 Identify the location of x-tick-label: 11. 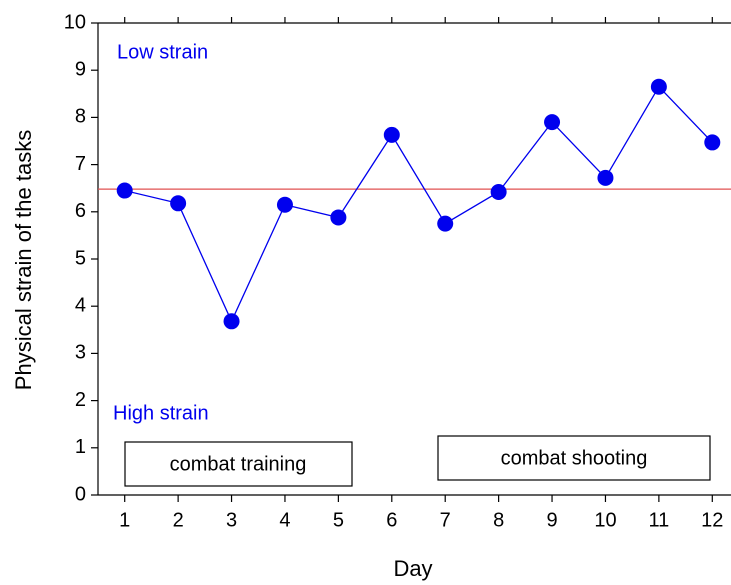
(658, 520).